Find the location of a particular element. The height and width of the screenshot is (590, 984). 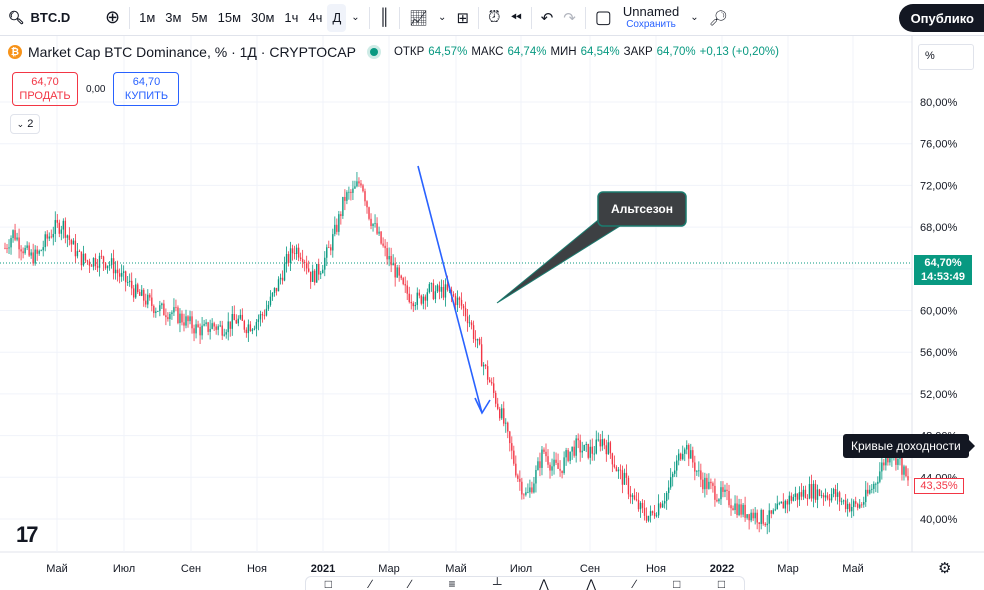

down-arrow-head is located at coordinates (482, 406).